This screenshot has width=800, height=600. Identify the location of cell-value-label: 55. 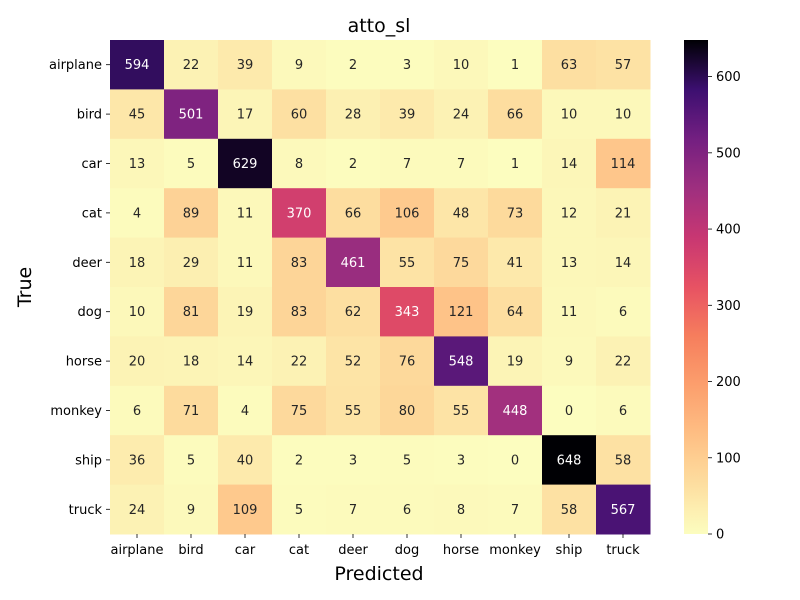
(461, 411).